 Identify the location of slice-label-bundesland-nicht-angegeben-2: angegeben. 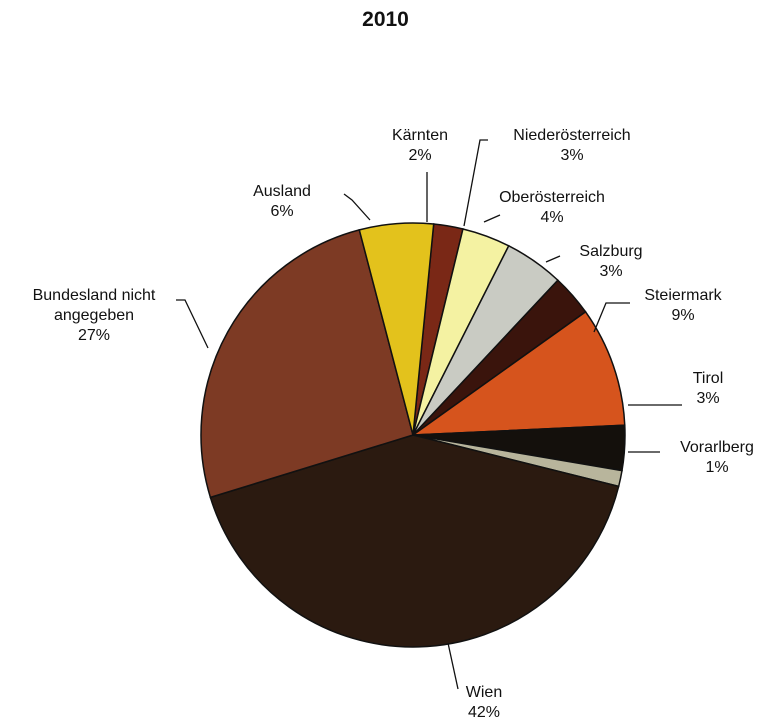
(94, 315).